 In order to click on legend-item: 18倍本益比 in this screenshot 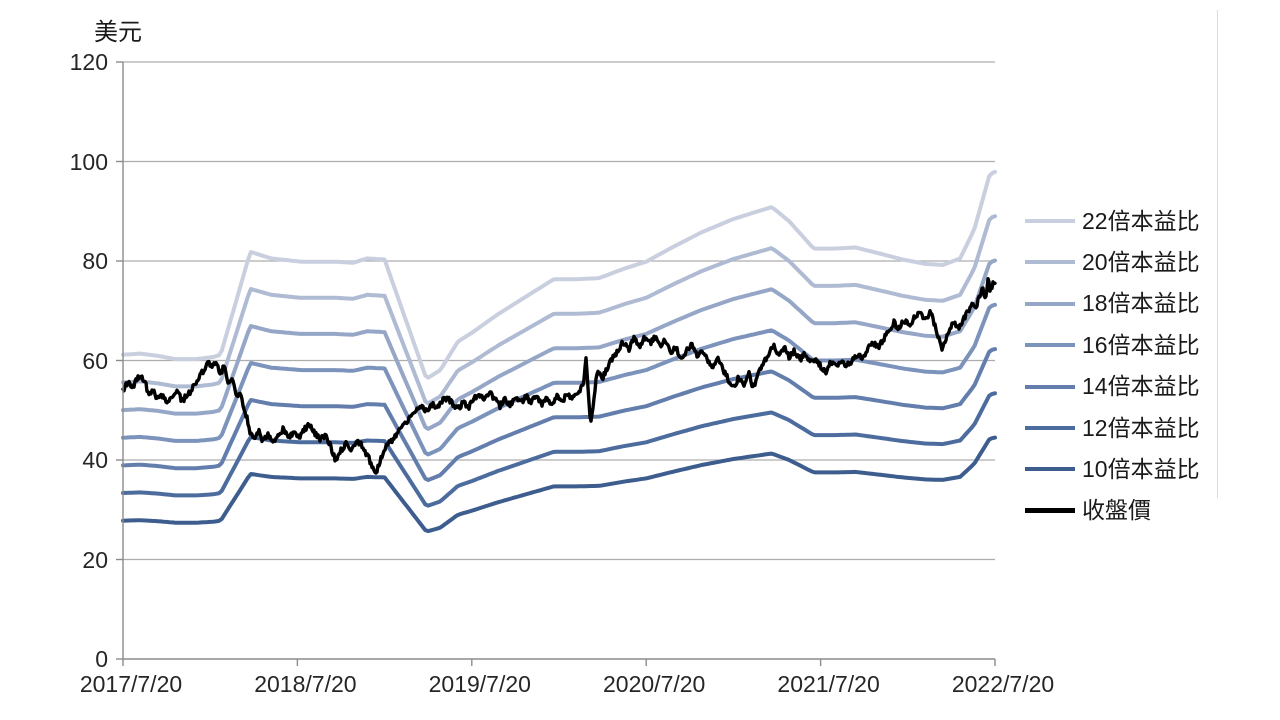, I will do `click(1112, 304)`.